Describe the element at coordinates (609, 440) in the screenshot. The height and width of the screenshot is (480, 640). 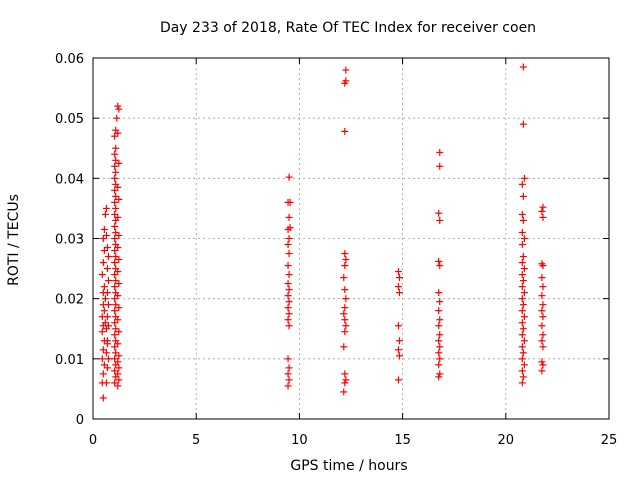
I see `x-tick-label: 25` at that location.